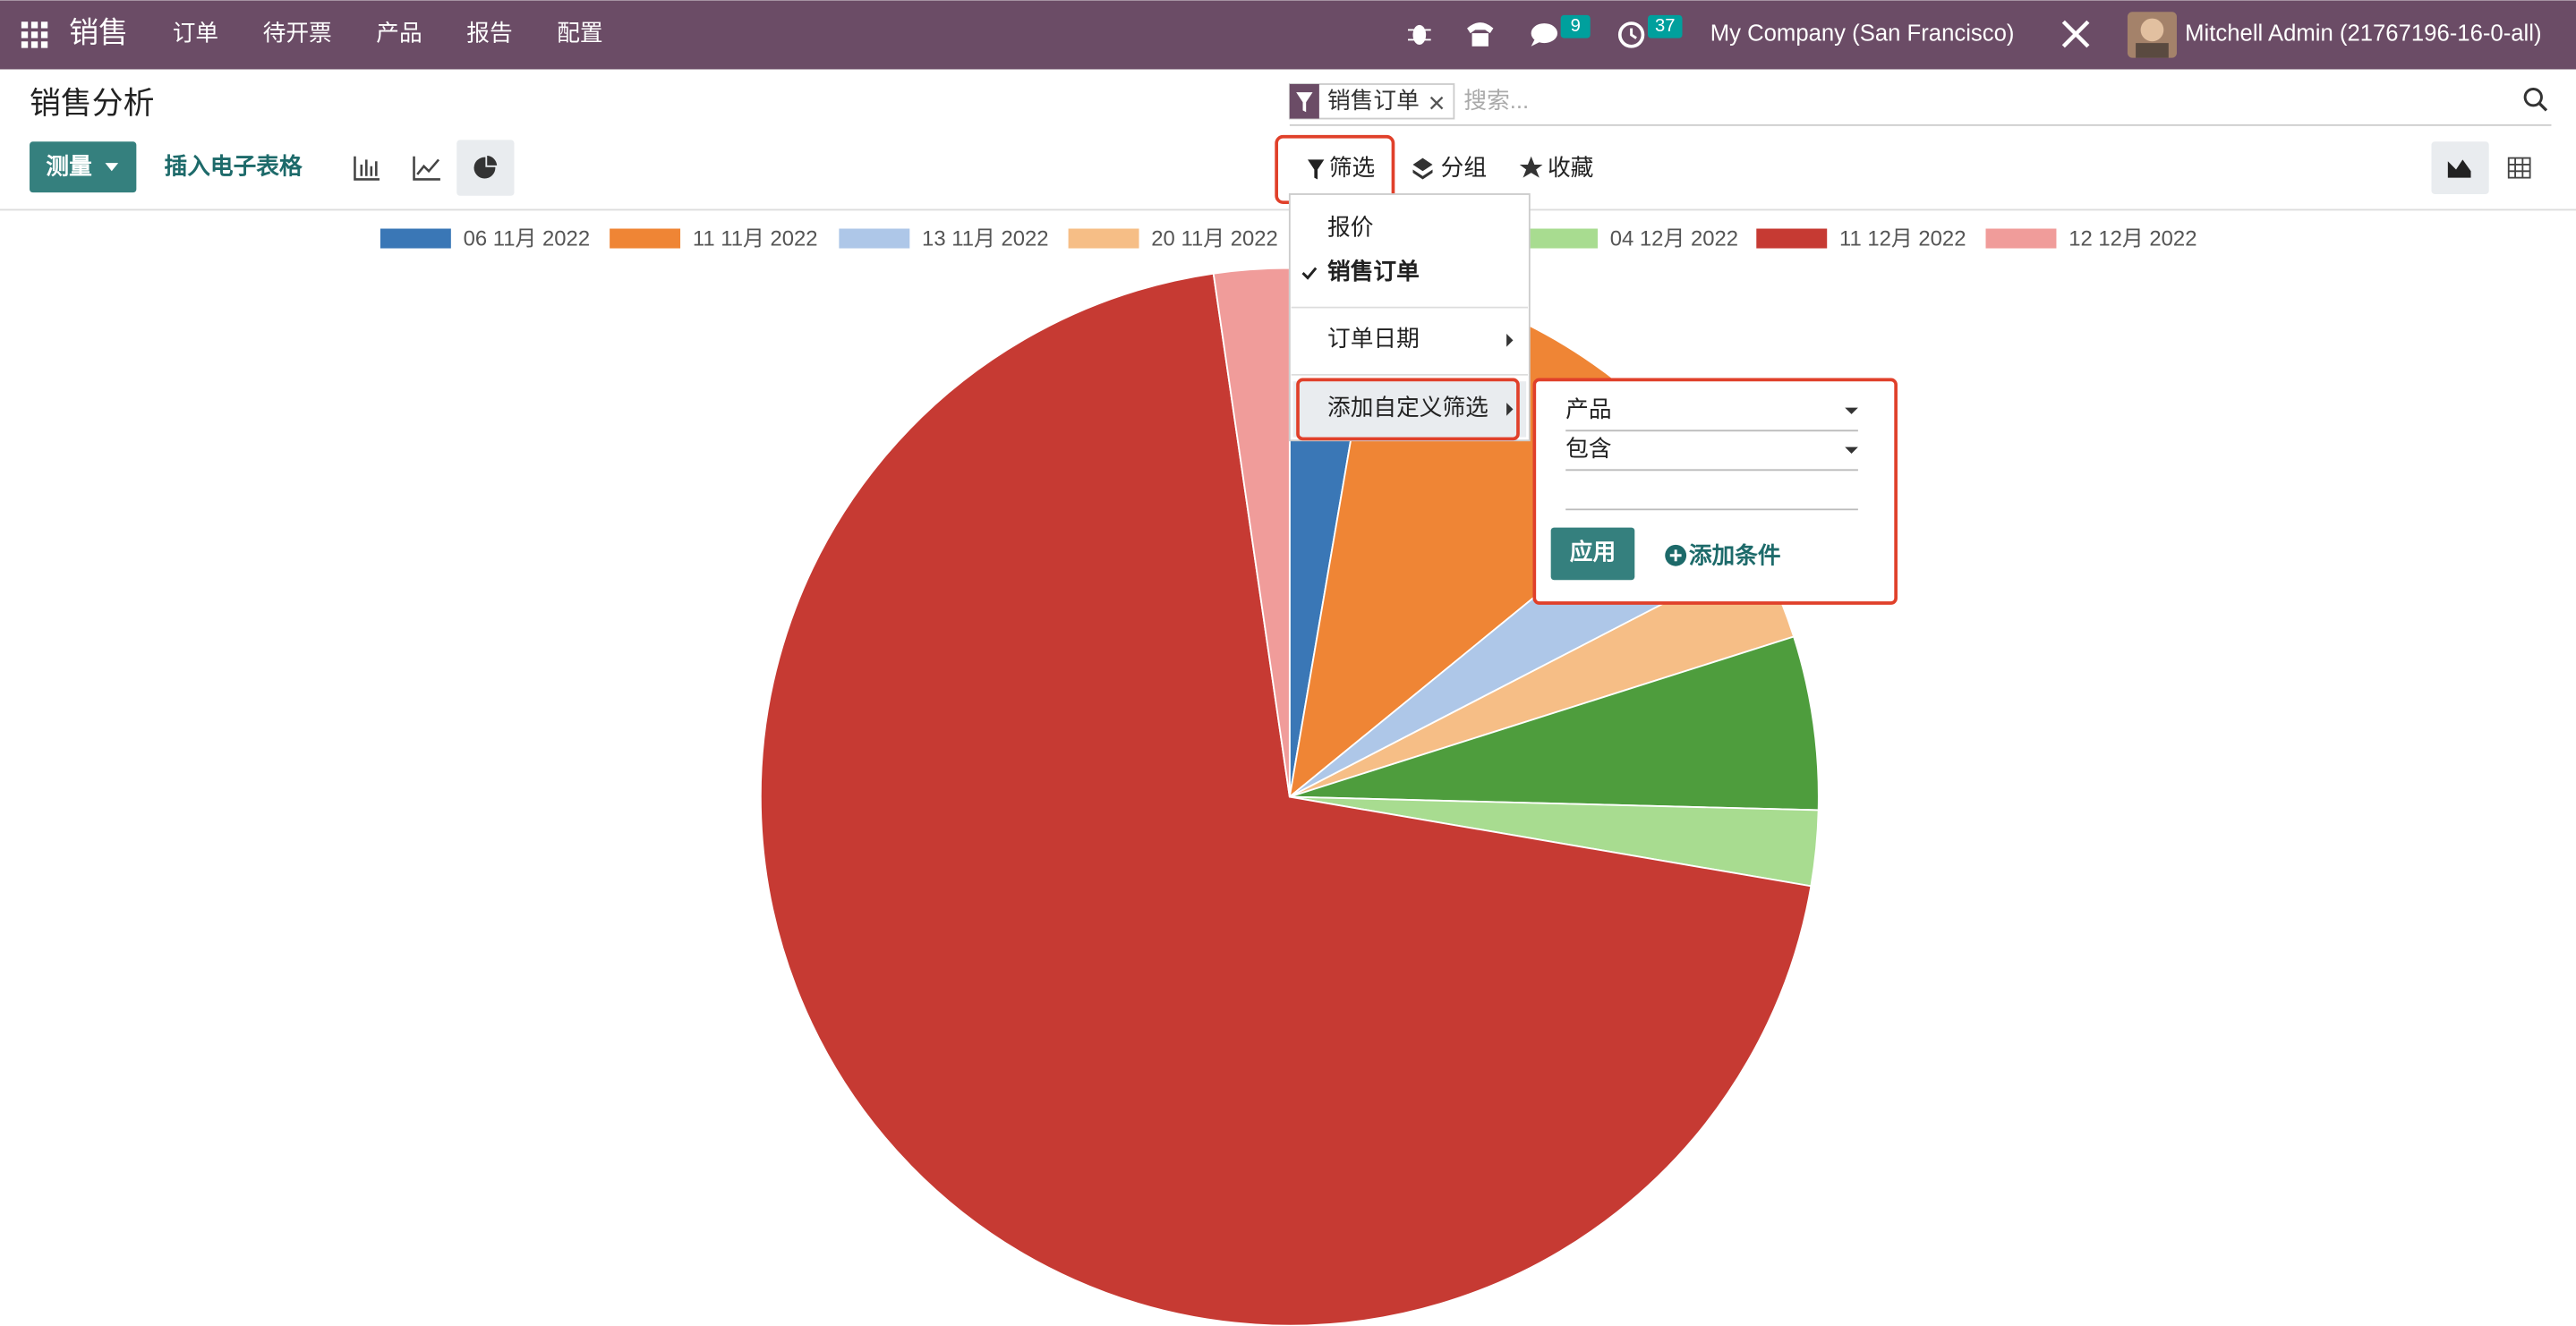 This screenshot has height=1326, width=2576. What do you see at coordinates (367, 169) in the screenshot?
I see `bar-chart-icon` at bounding box center [367, 169].